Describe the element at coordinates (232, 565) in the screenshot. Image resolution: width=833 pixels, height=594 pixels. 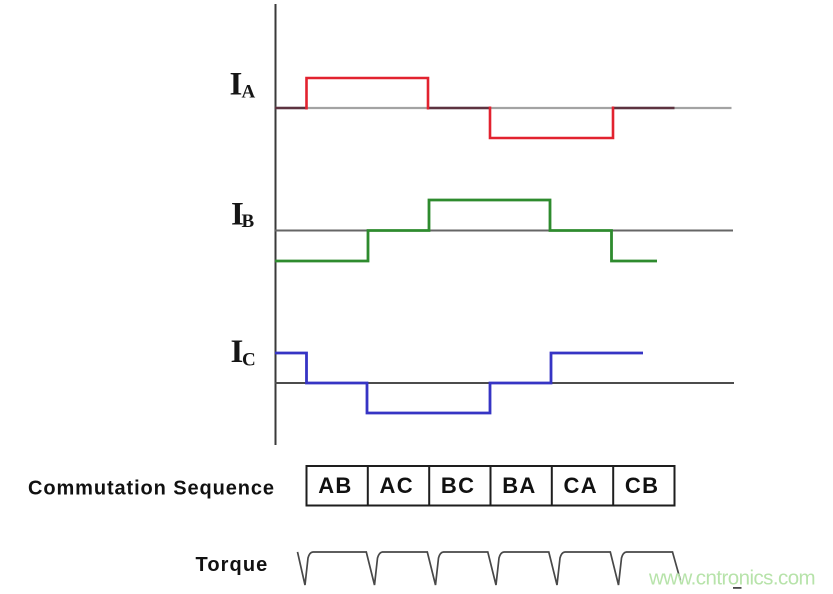
I see `svg-text: Torque` at that location.